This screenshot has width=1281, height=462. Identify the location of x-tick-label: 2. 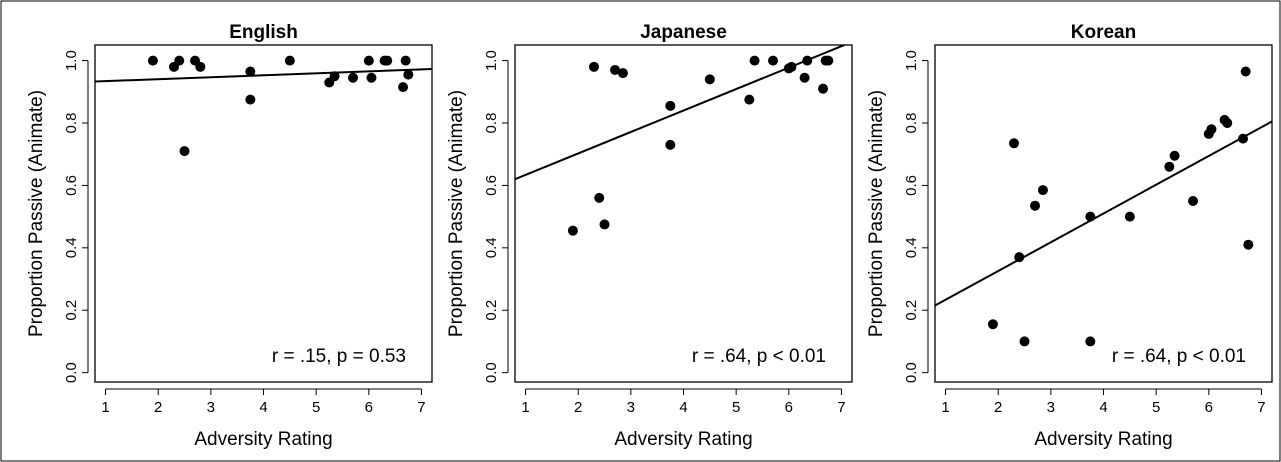
(158, 407).